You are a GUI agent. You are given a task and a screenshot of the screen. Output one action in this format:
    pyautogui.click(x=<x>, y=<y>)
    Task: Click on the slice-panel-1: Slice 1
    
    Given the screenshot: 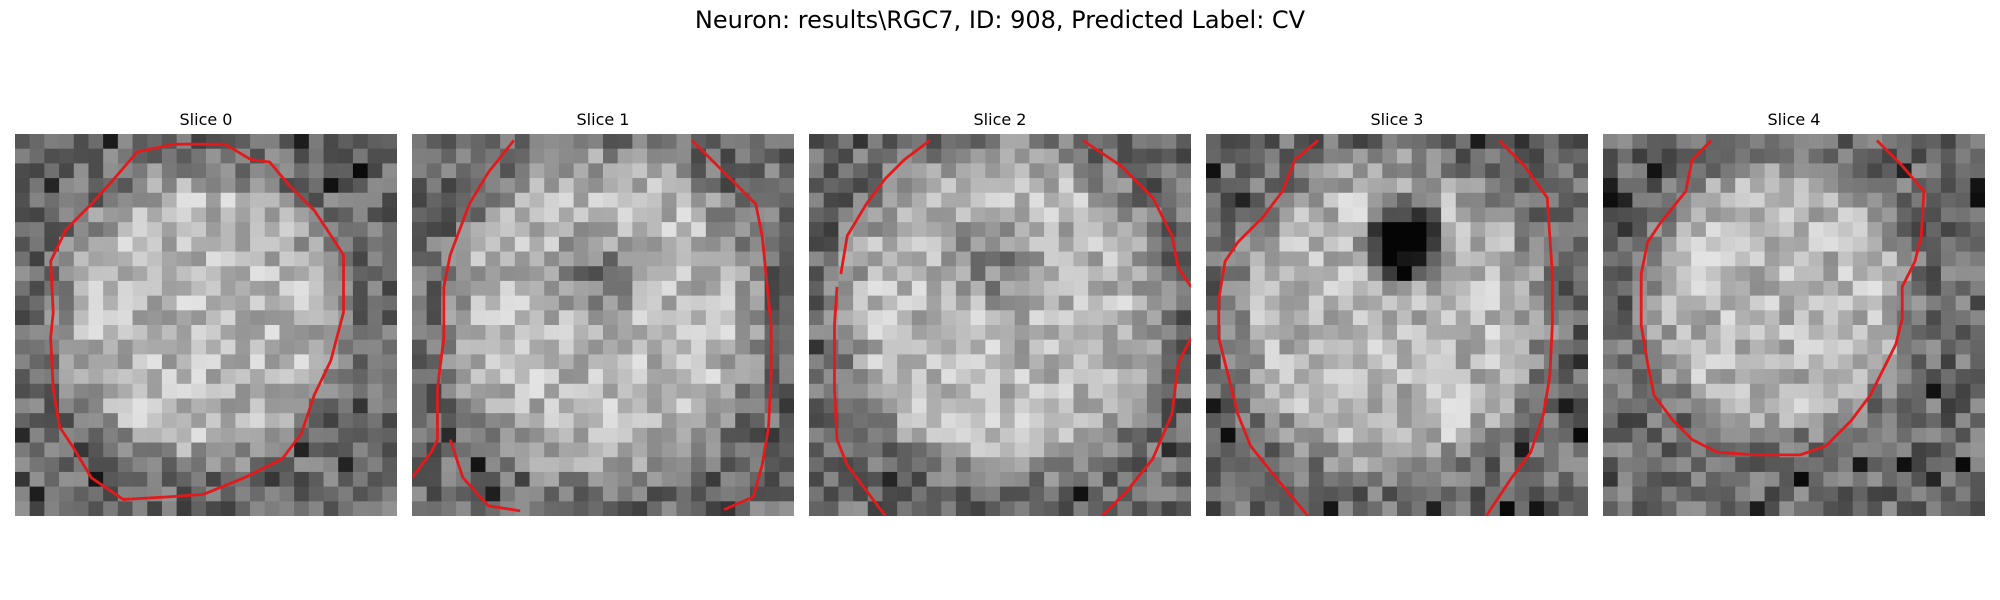 What is the action you would take?
    pyautogui.click(x=603, y=317)
    